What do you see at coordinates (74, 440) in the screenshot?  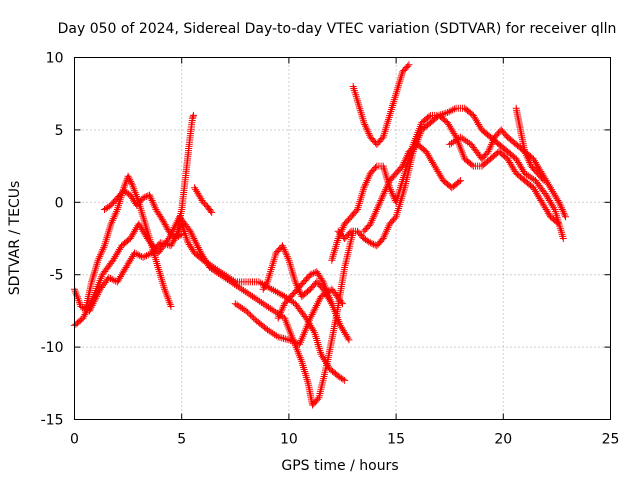 I see `x-tick-label: 0` at bounding box center [74, 440].